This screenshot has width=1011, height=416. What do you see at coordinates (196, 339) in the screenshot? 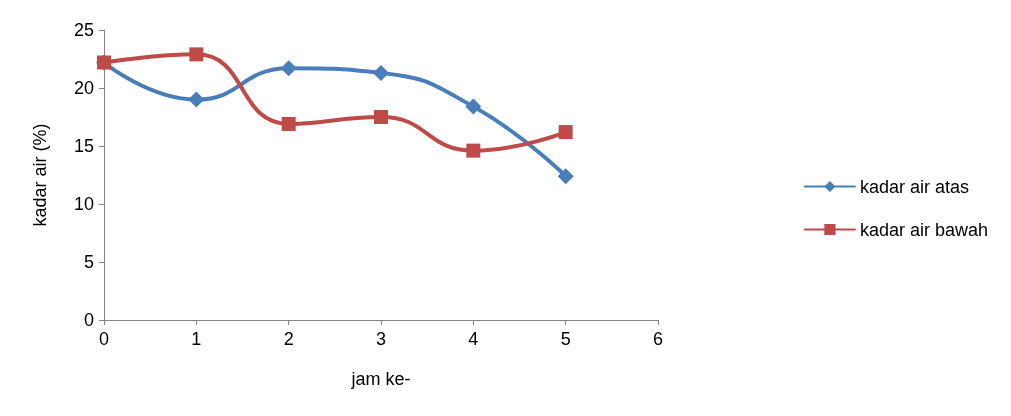
I see `x-tick-label: 1` at bounding box center [196, 339].